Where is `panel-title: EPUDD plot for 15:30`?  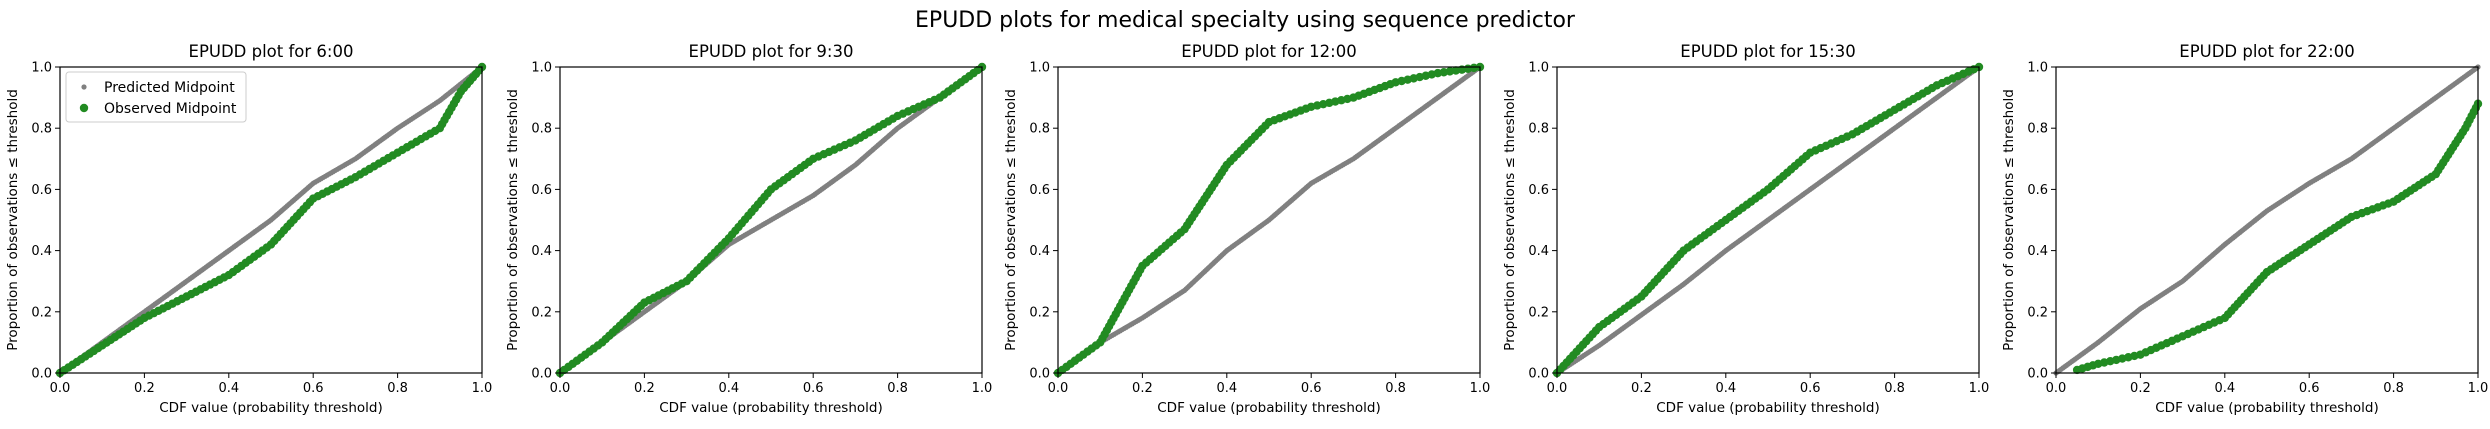
panel-title: EPUDD plot for 15:30 is located at coordinates (1767, 51).